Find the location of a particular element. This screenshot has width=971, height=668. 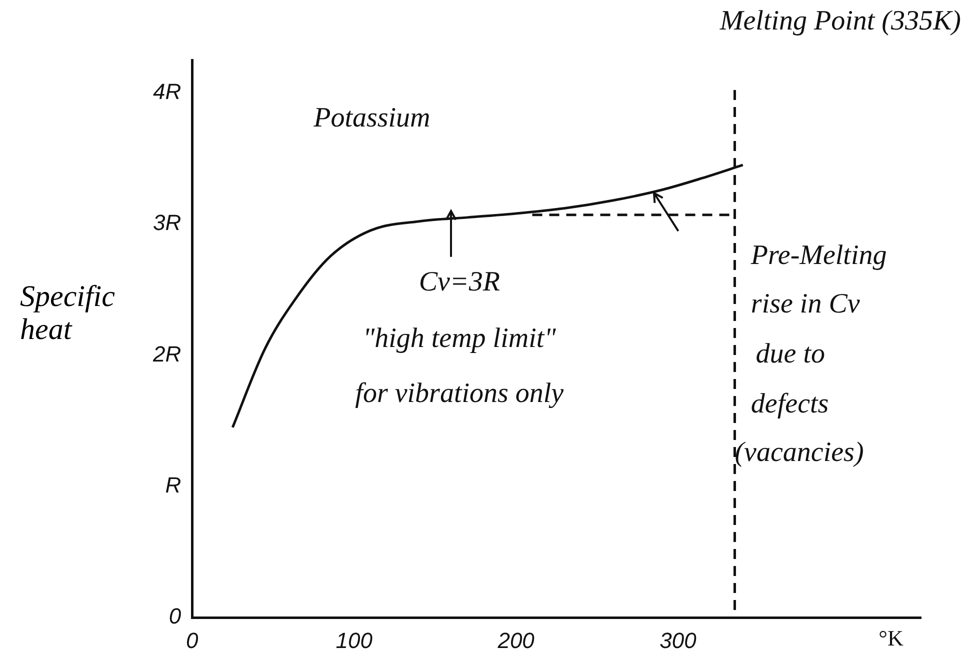

x-tick-label: 100 is located at coordinates (355, 640).